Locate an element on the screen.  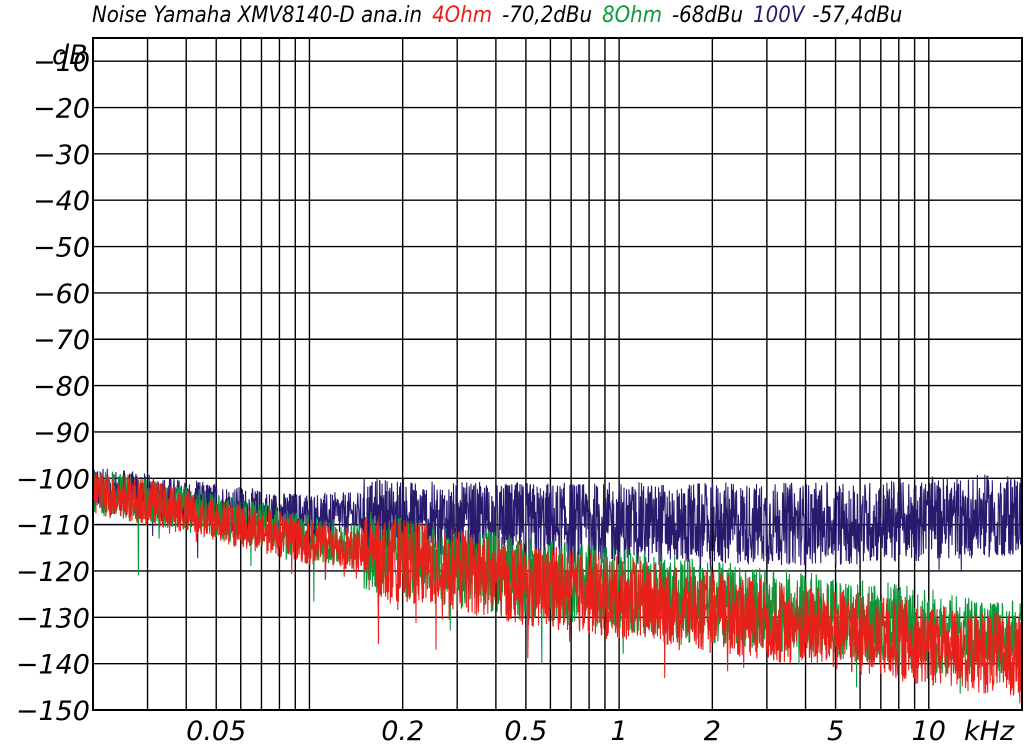
y-tick-label: −40 is located at coordinates (61, 201).